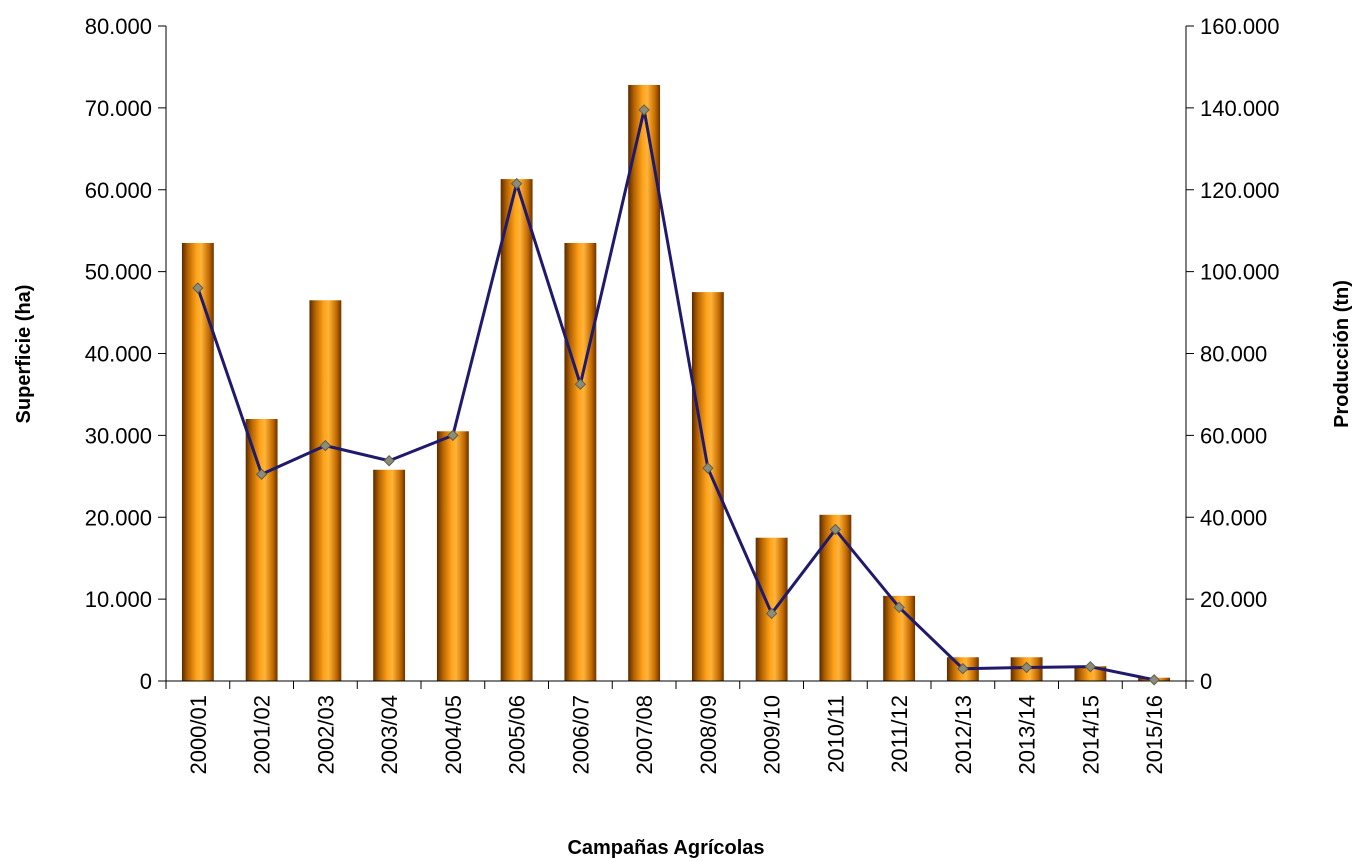 The height and width of the screenshot is (861, 1357). What do you see at coordinates (325, 735) in the screenshot?
I see `x-tick-label: 2002/03` at bounding box center [325, 735].